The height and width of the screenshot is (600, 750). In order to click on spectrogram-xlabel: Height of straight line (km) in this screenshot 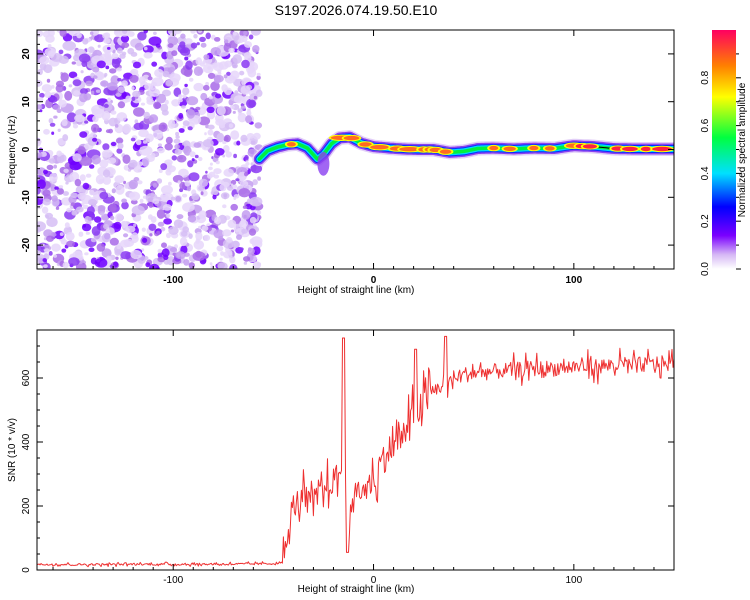, I will do `click(356, 290)`.